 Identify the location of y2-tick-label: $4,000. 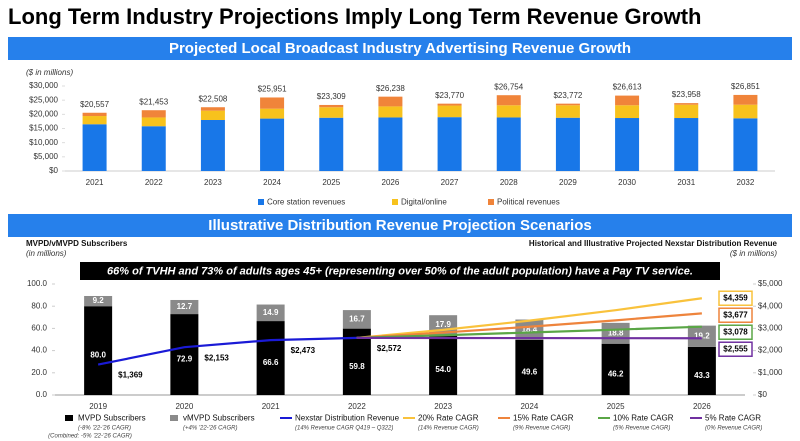
(770, 305).